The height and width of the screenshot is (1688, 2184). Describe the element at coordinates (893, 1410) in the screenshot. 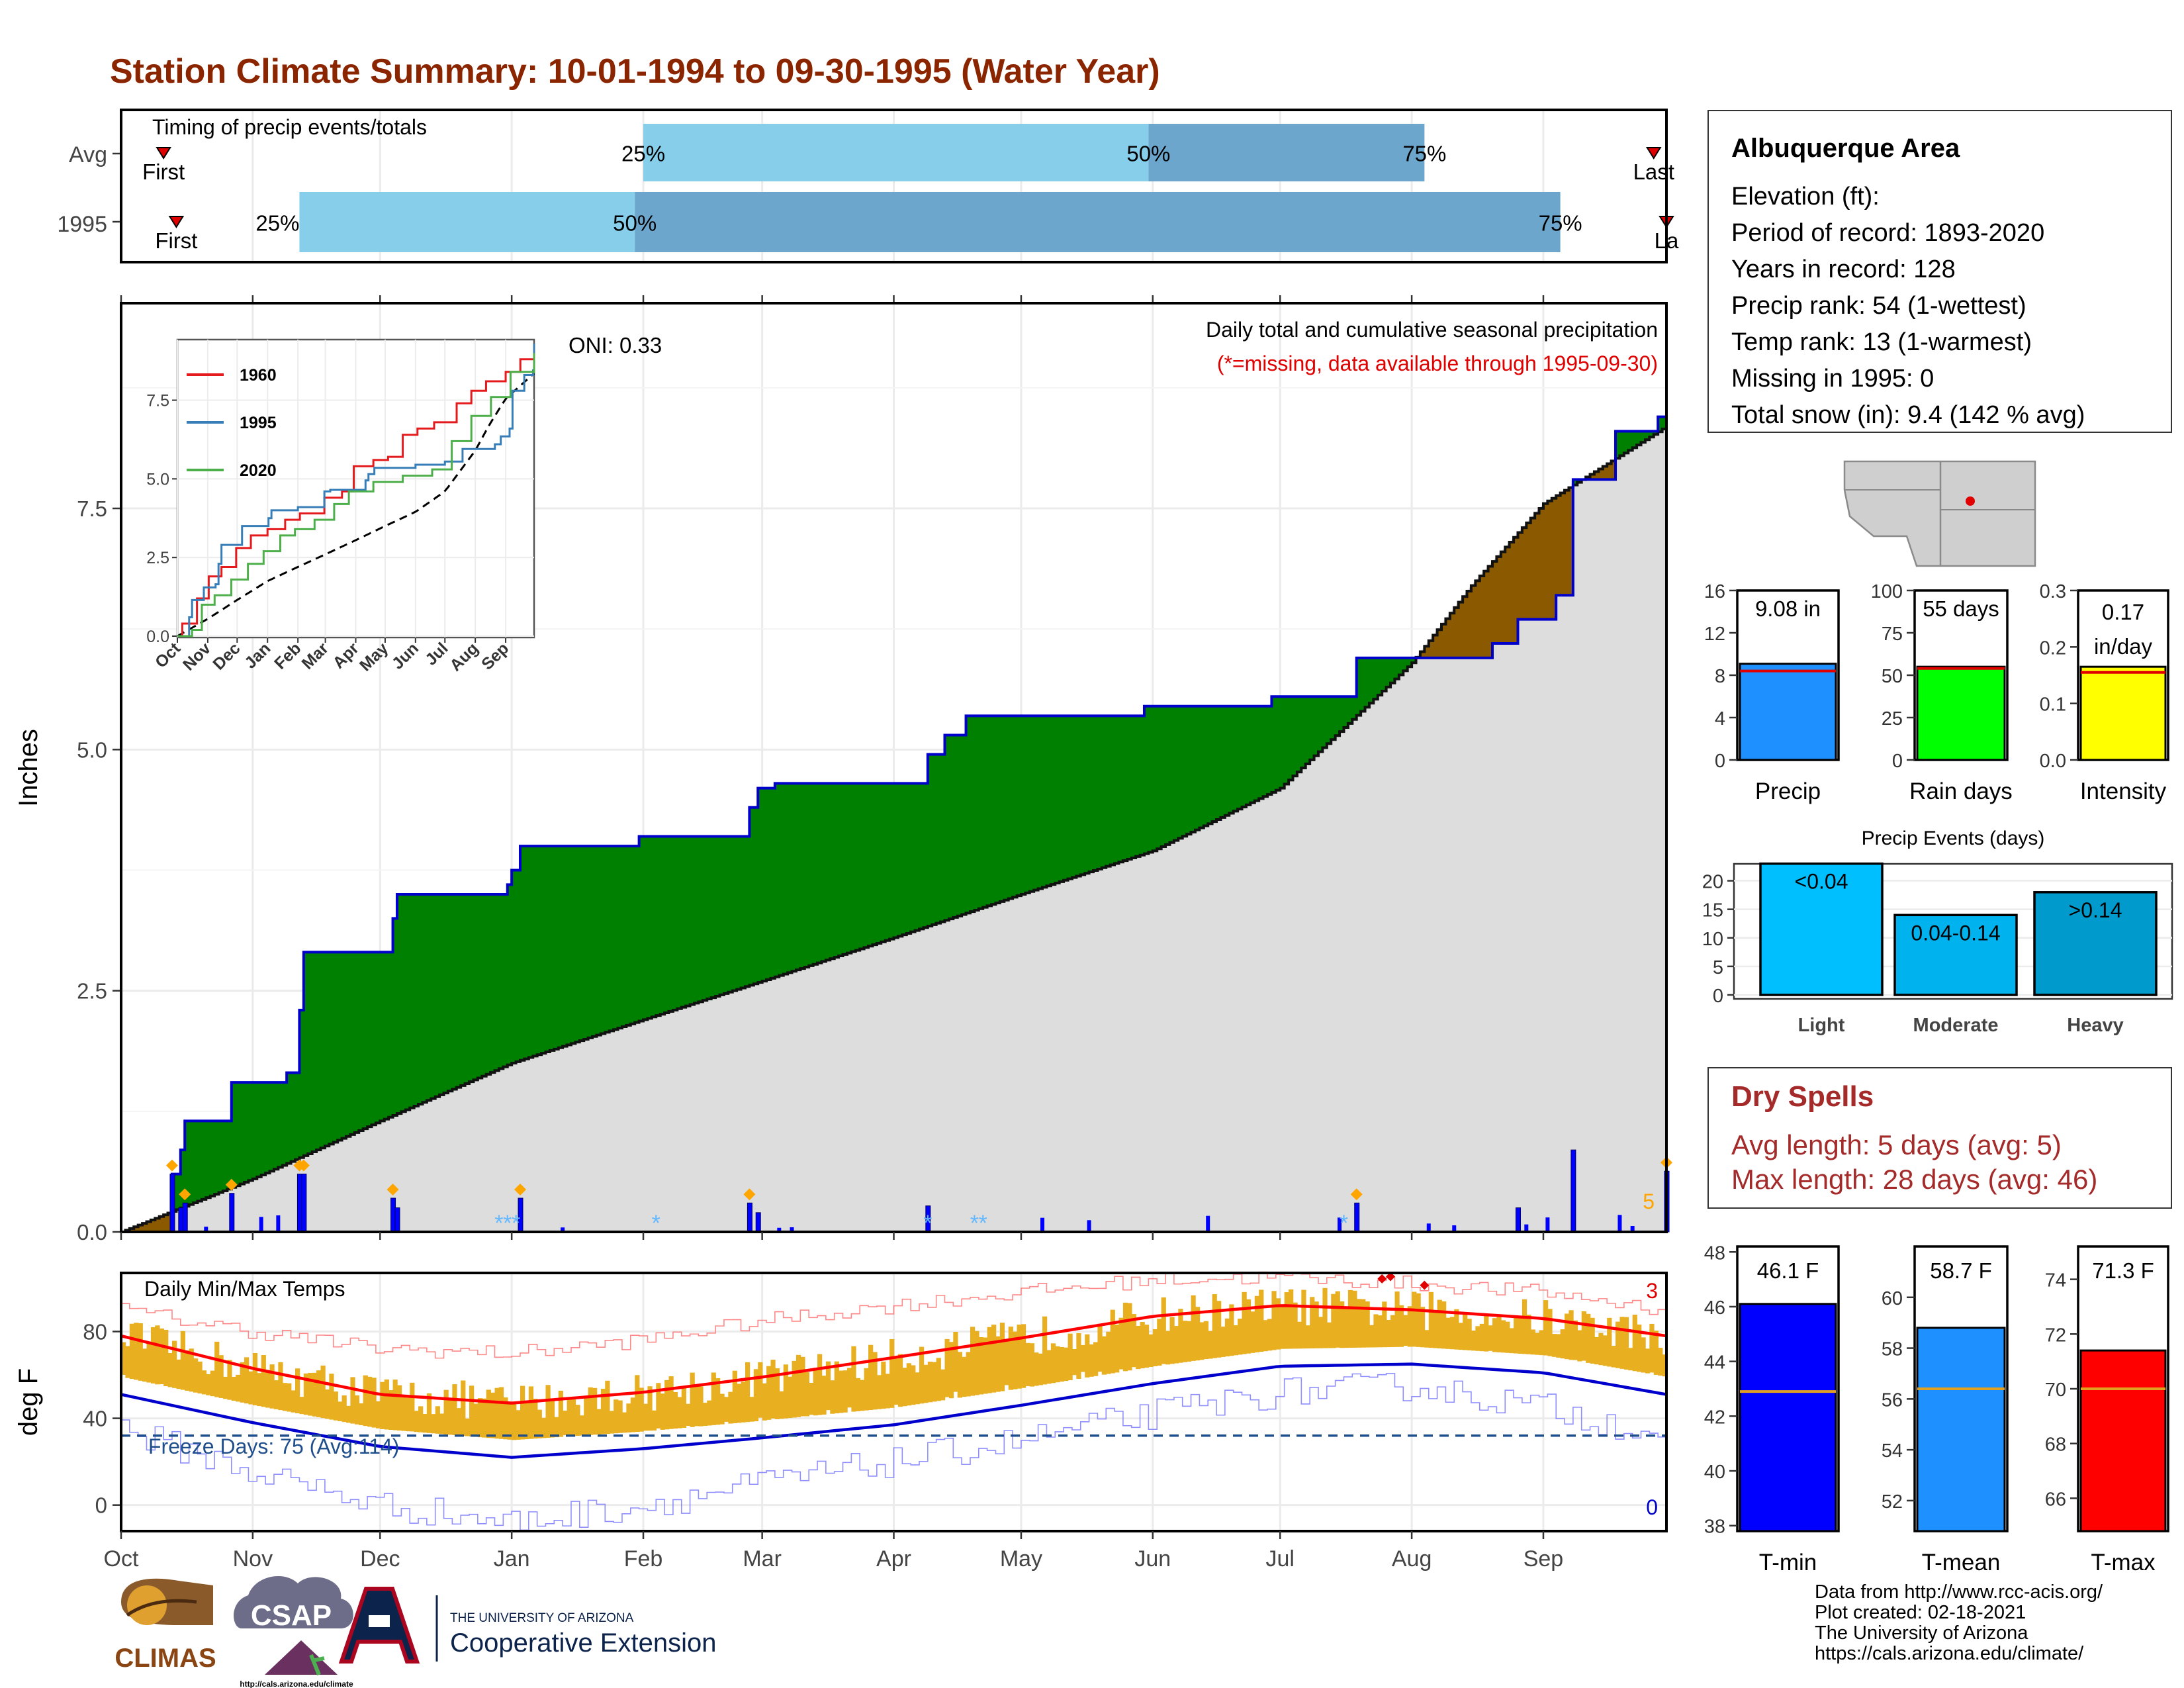

I see `average-min-line` at that location.